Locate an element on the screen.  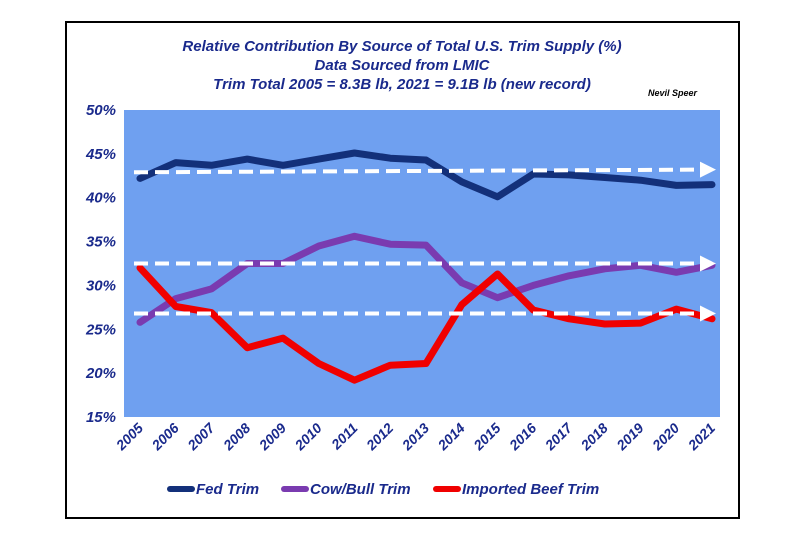
legend-label-cow-bull-trim: Cow/Bull Trim is located at coordinates (360, 489).